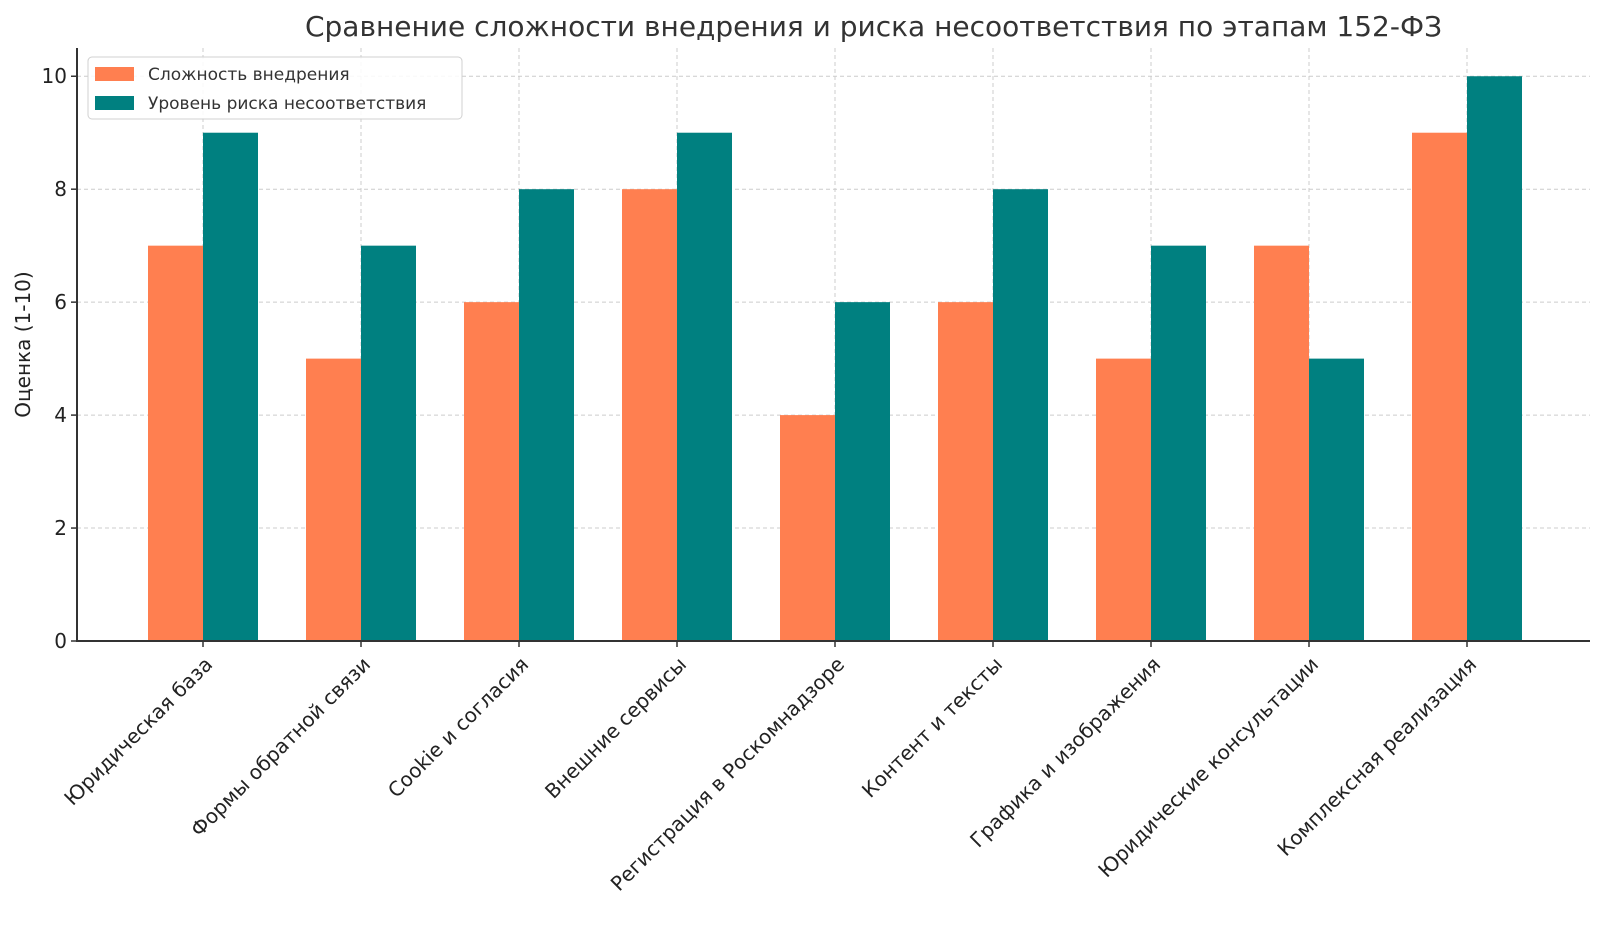 Image resolution: width=1600 pixels, height=932 pixels. I want to click on y-tick-label: 8, so click(60, 189).